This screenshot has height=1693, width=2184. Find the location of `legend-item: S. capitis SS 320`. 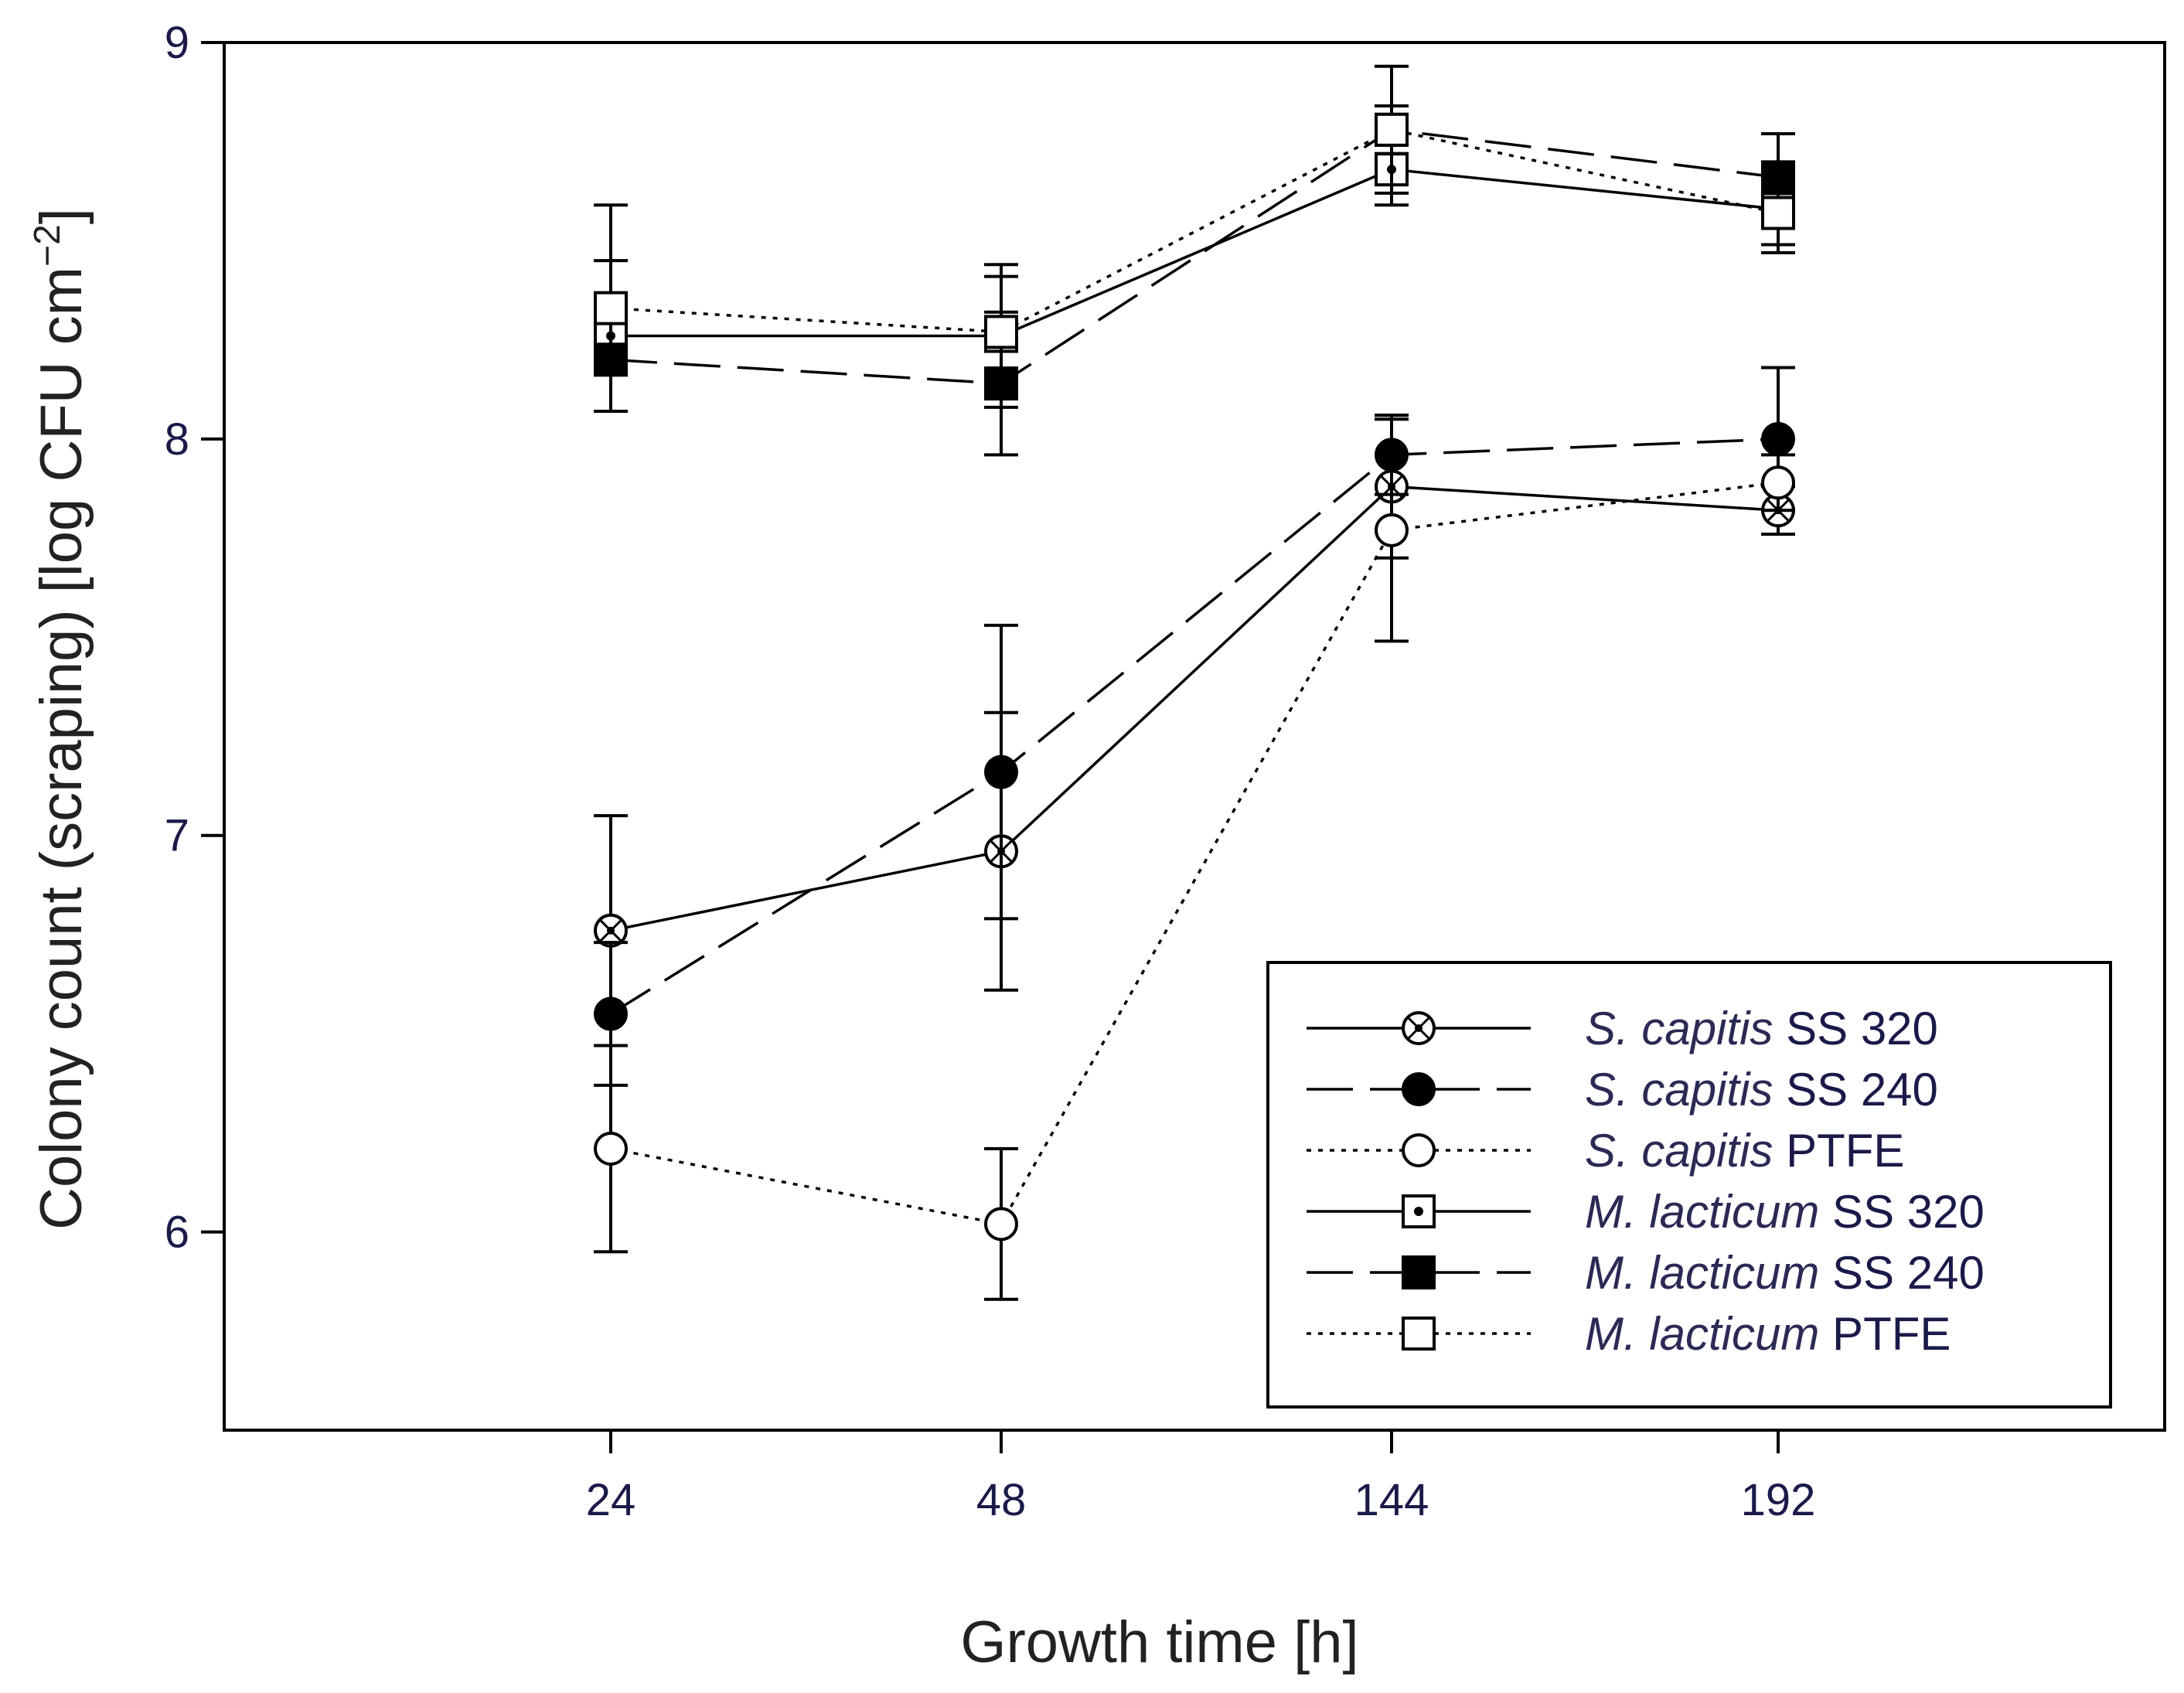

legend-item: S. capitis SS 320 is located at coordinates (1622, 1028).